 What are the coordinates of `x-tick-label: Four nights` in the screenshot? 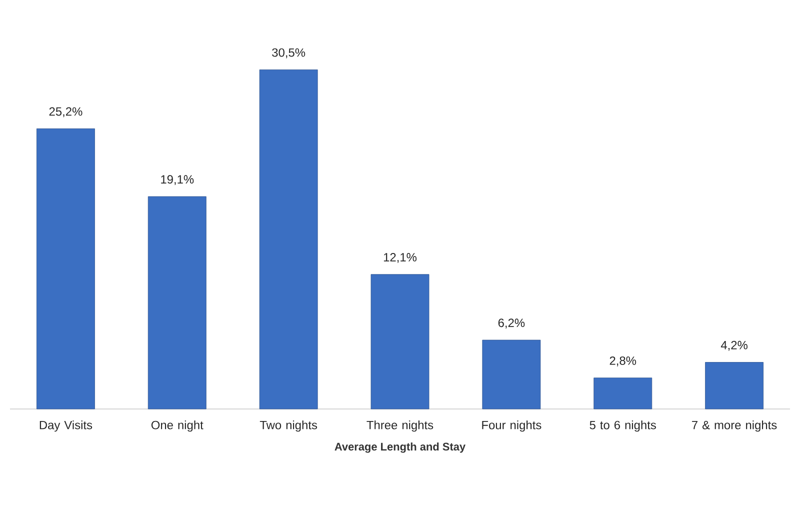 It's located at (512, 426).